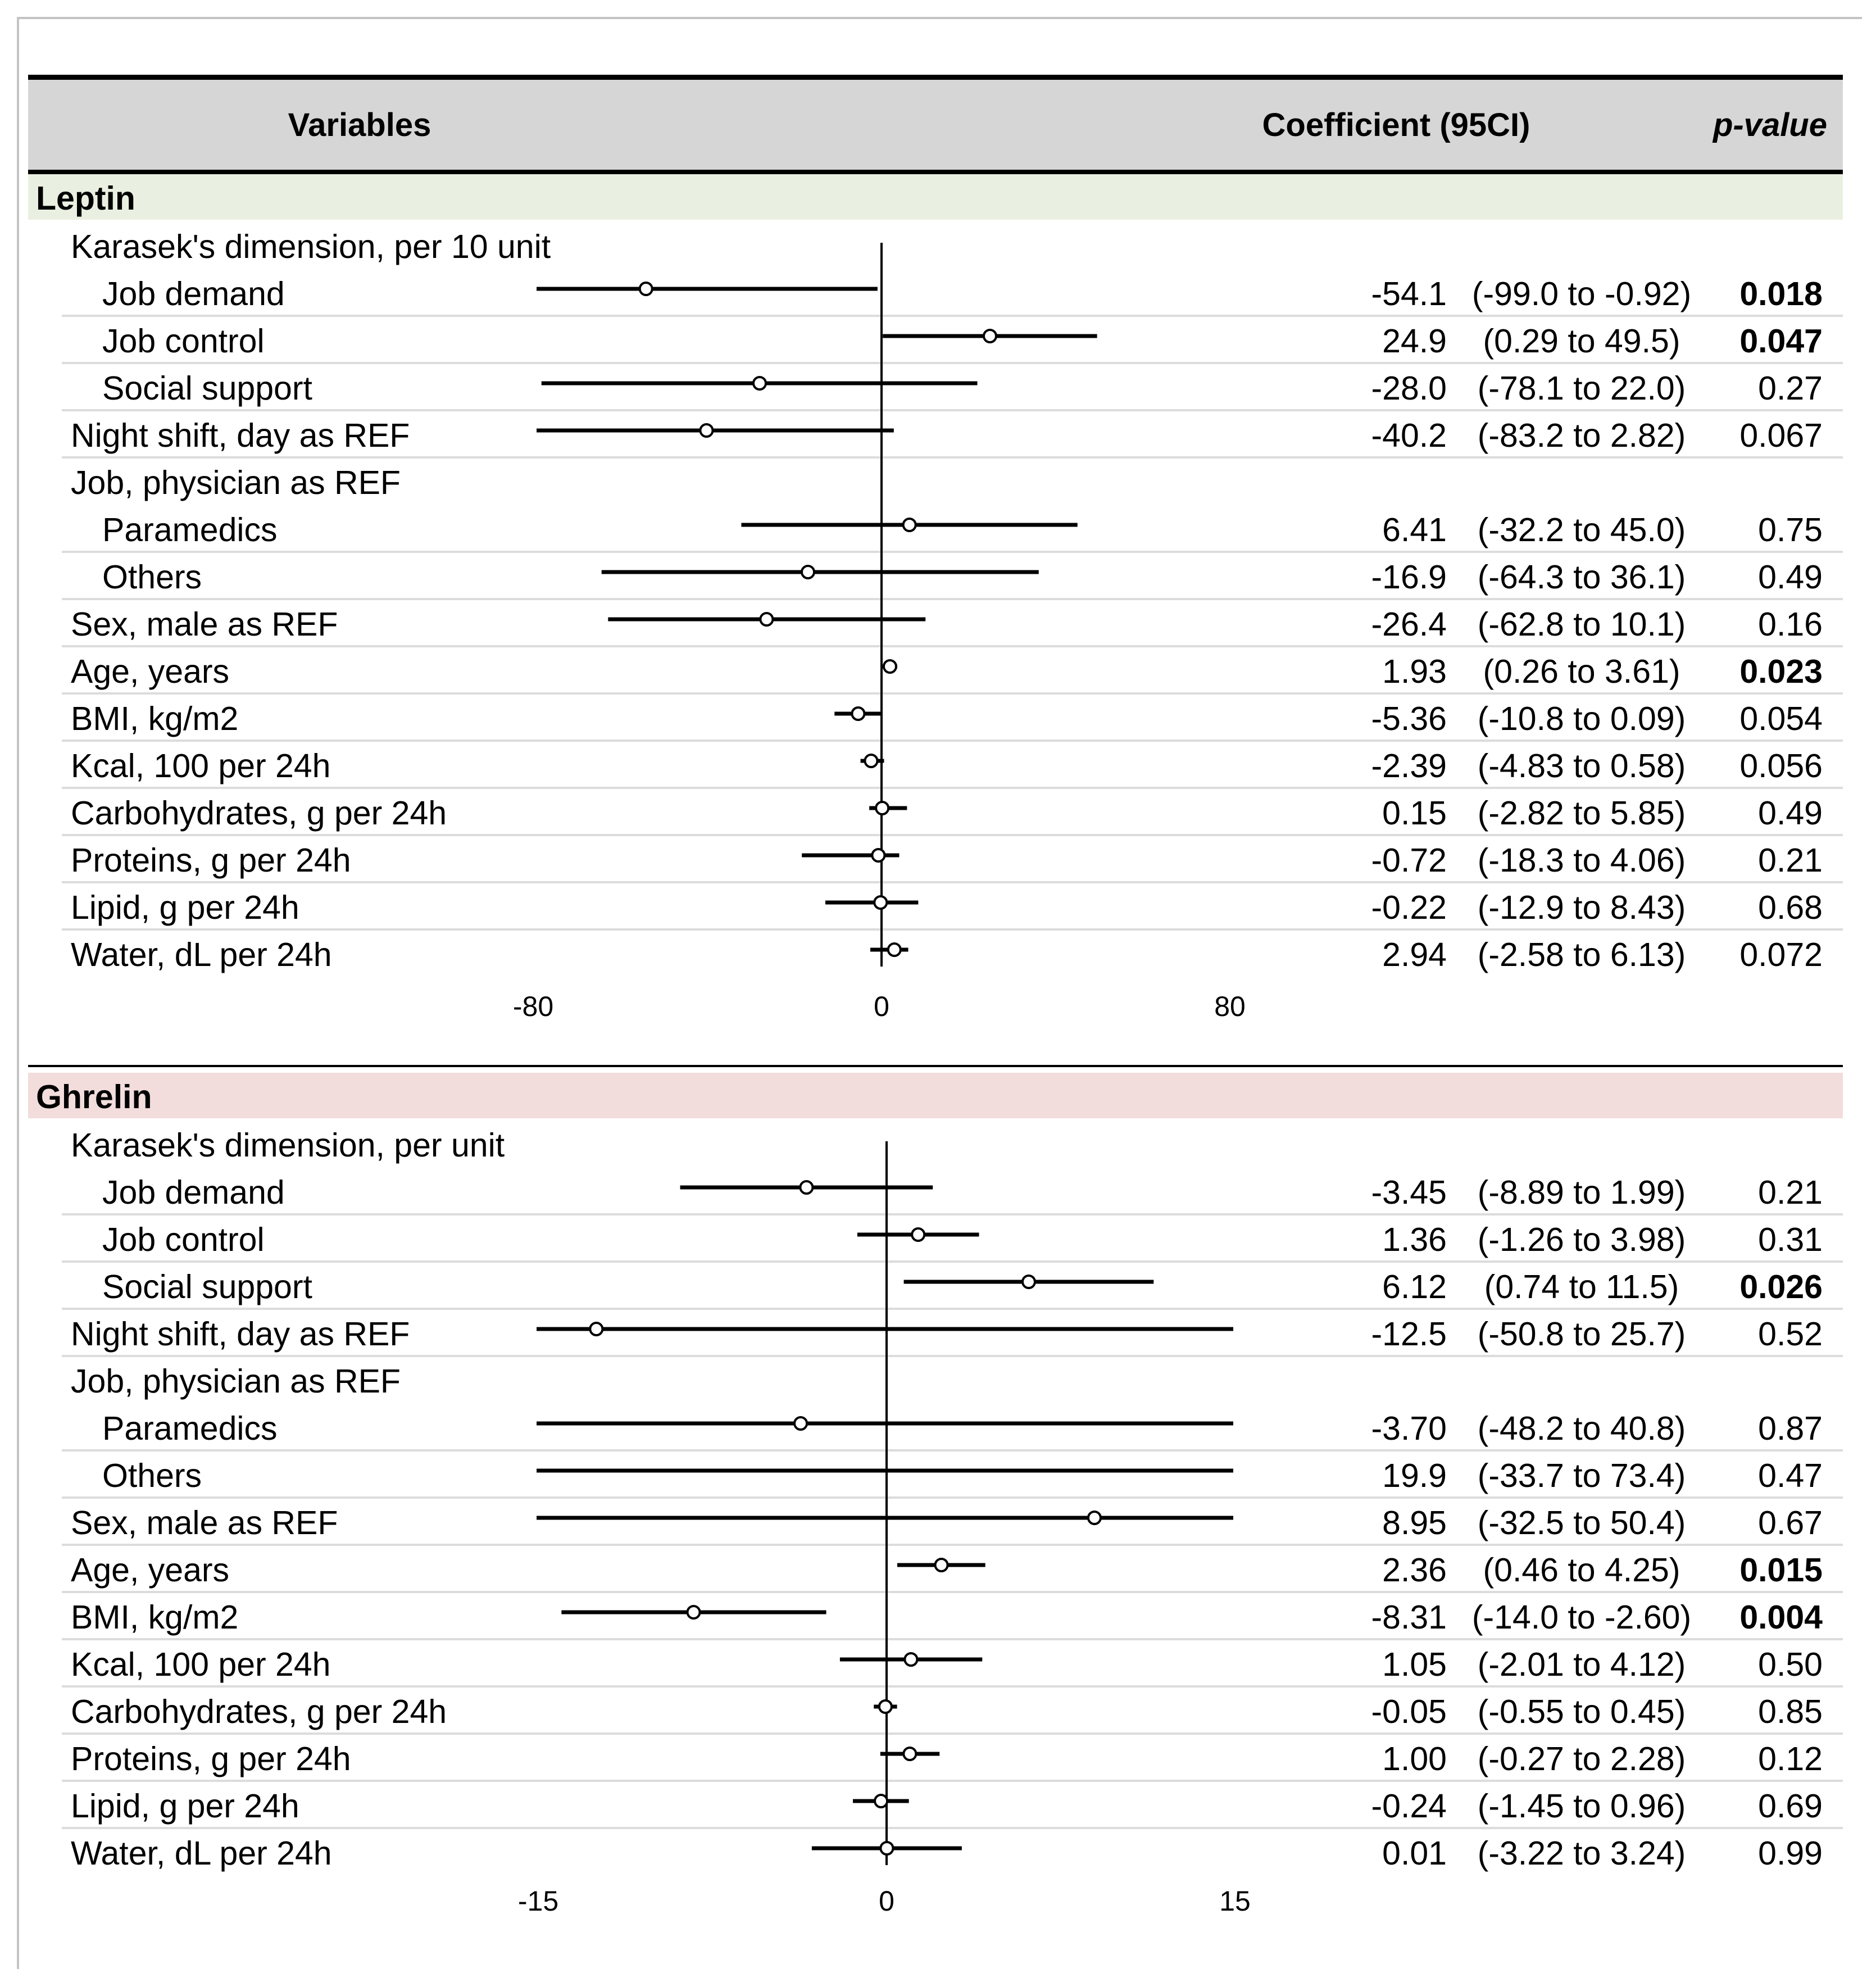 This screenshot has width=1876, height=1973. What do you see at coordinates (953, 528) in the screenshot?
I see `table-row: Paramedics 6.41 (-32.2 to 45.0) 0.75` at bounding box center [953, 528].